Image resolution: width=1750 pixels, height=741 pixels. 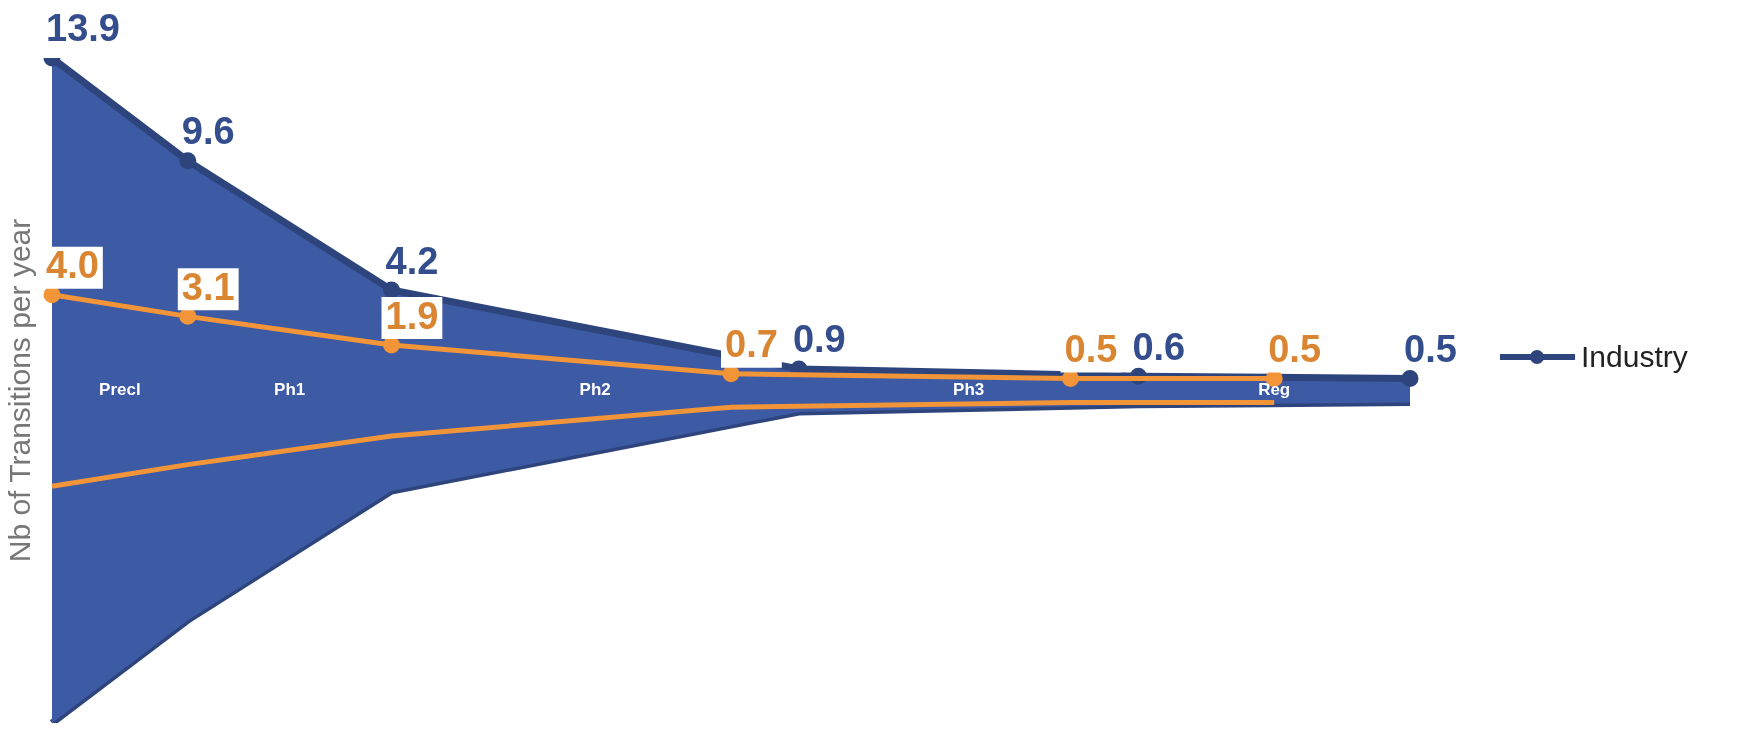 What do you see at coordinates (412, 315) in the screenshot?
I see `data-label: 1.9` at bounding box center [412, 315].